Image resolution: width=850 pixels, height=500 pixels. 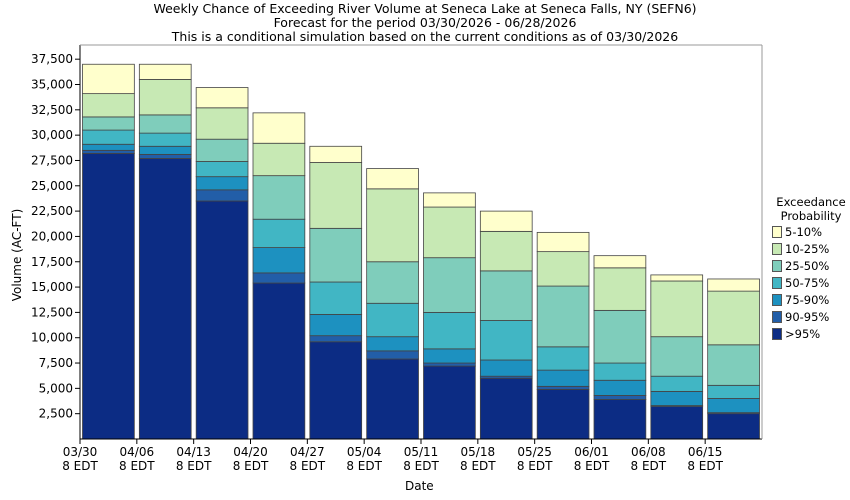 What do you see at coordinates (392, 282) in the screenshot?
I see `bar-segment-05-04-25-50pct` at bounding box center [392, 282].